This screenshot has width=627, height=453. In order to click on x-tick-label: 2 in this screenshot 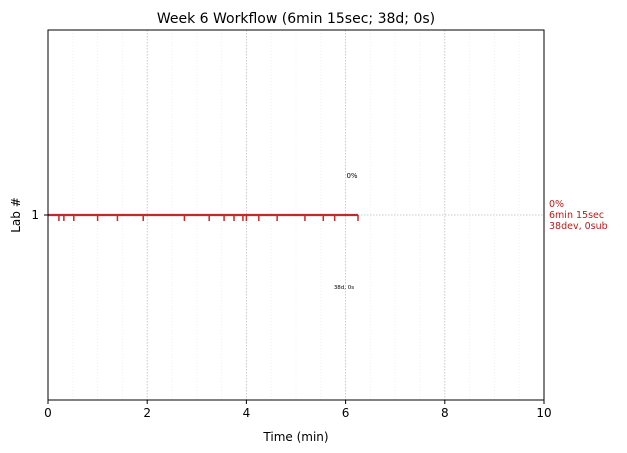, I will do `click(147, 413)`.